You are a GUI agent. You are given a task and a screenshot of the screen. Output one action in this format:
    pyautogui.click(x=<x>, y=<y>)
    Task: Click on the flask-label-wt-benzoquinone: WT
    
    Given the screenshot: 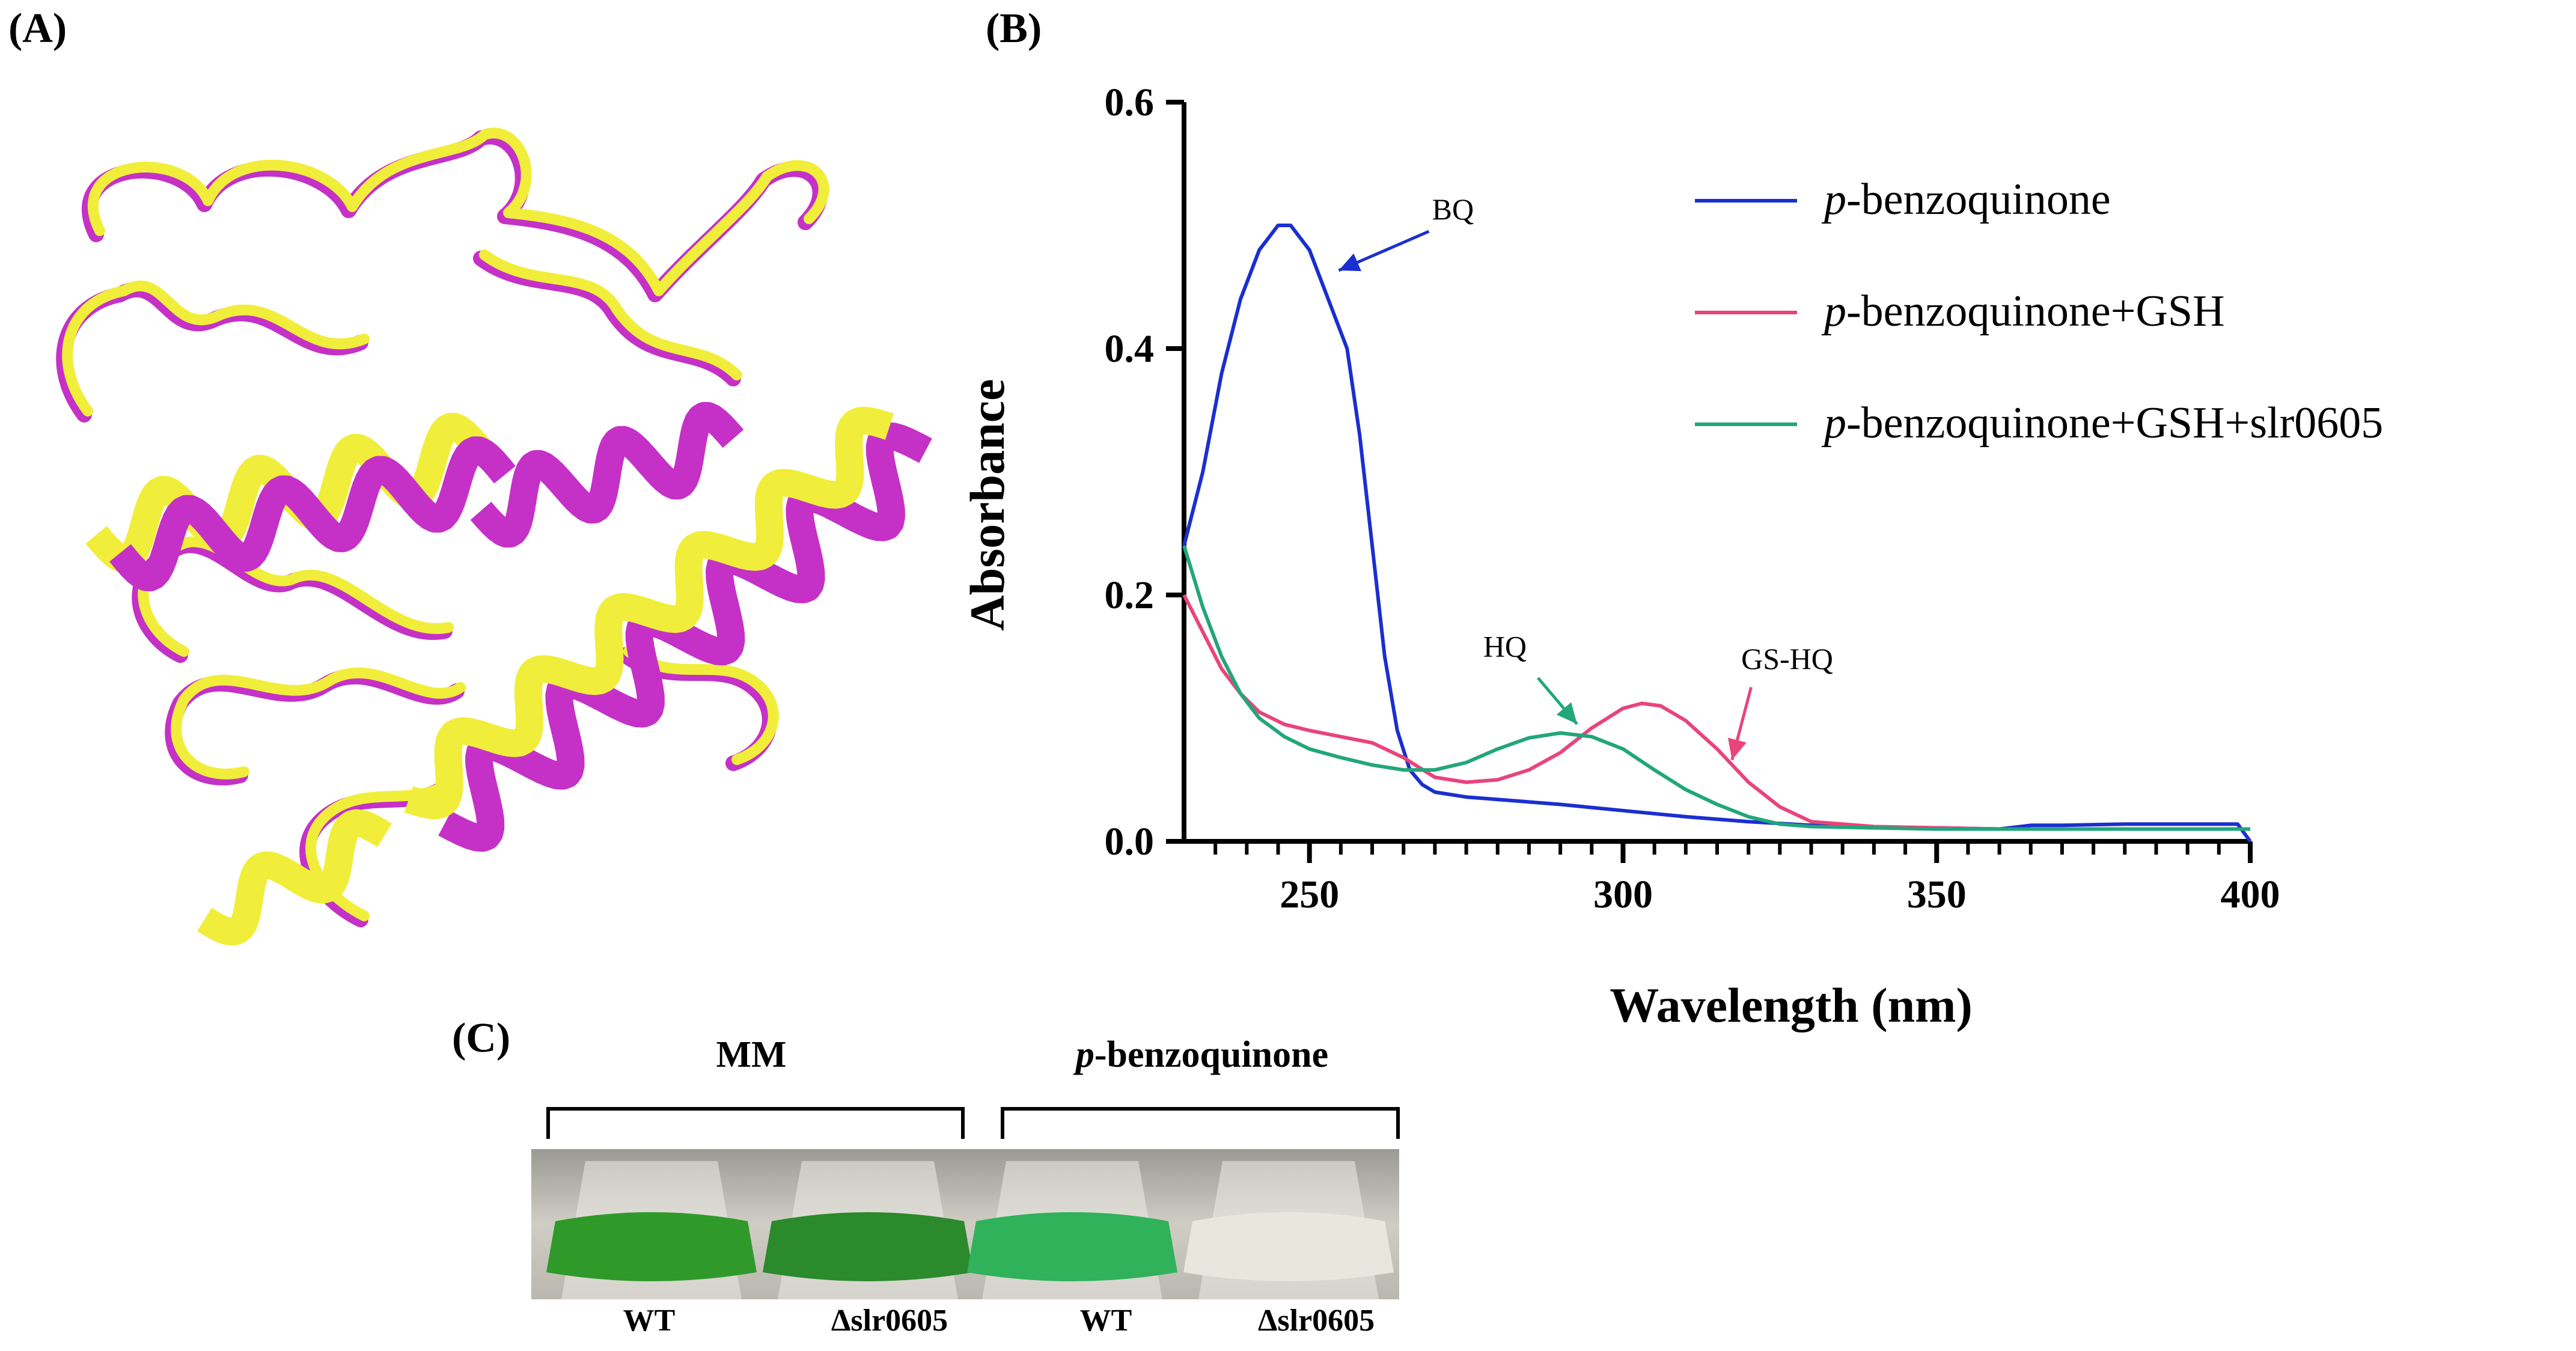 What is the action you would take?
    pyautogui.click(x=1105, y=1321)
    